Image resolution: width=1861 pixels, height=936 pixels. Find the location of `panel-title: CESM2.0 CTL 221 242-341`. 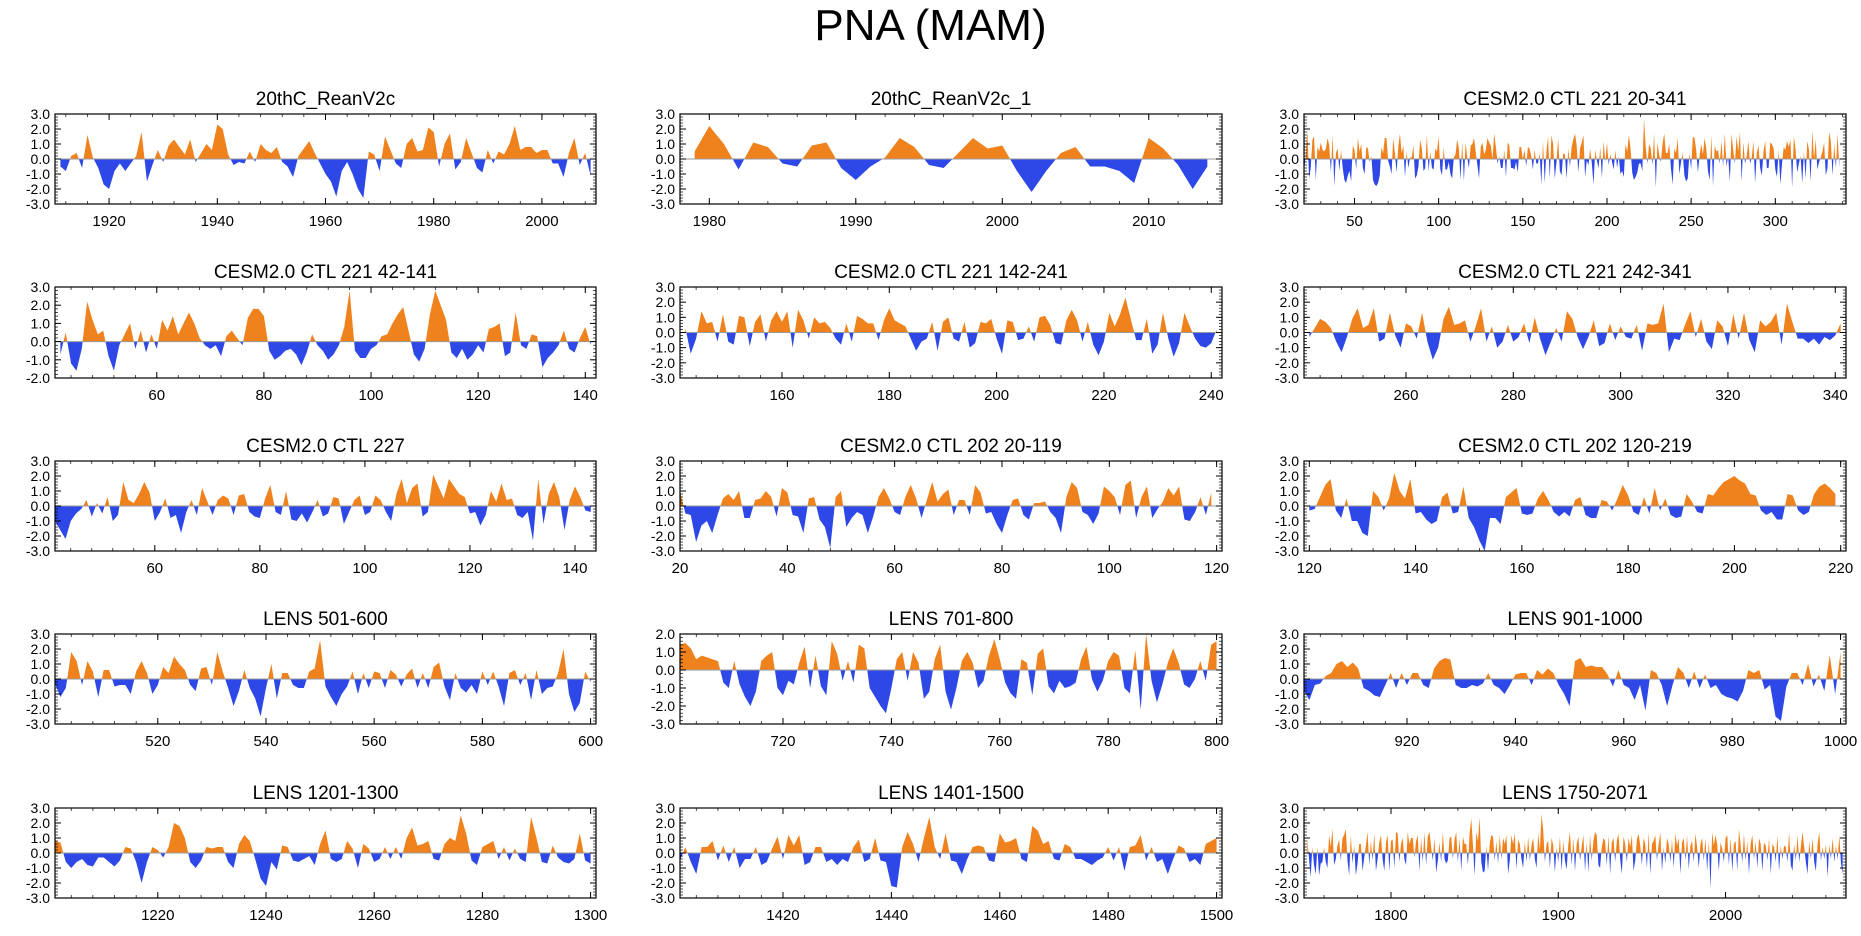

panel-title: CESM2.0 CTL 221 242-341 is located at coordinates (1575, 272).